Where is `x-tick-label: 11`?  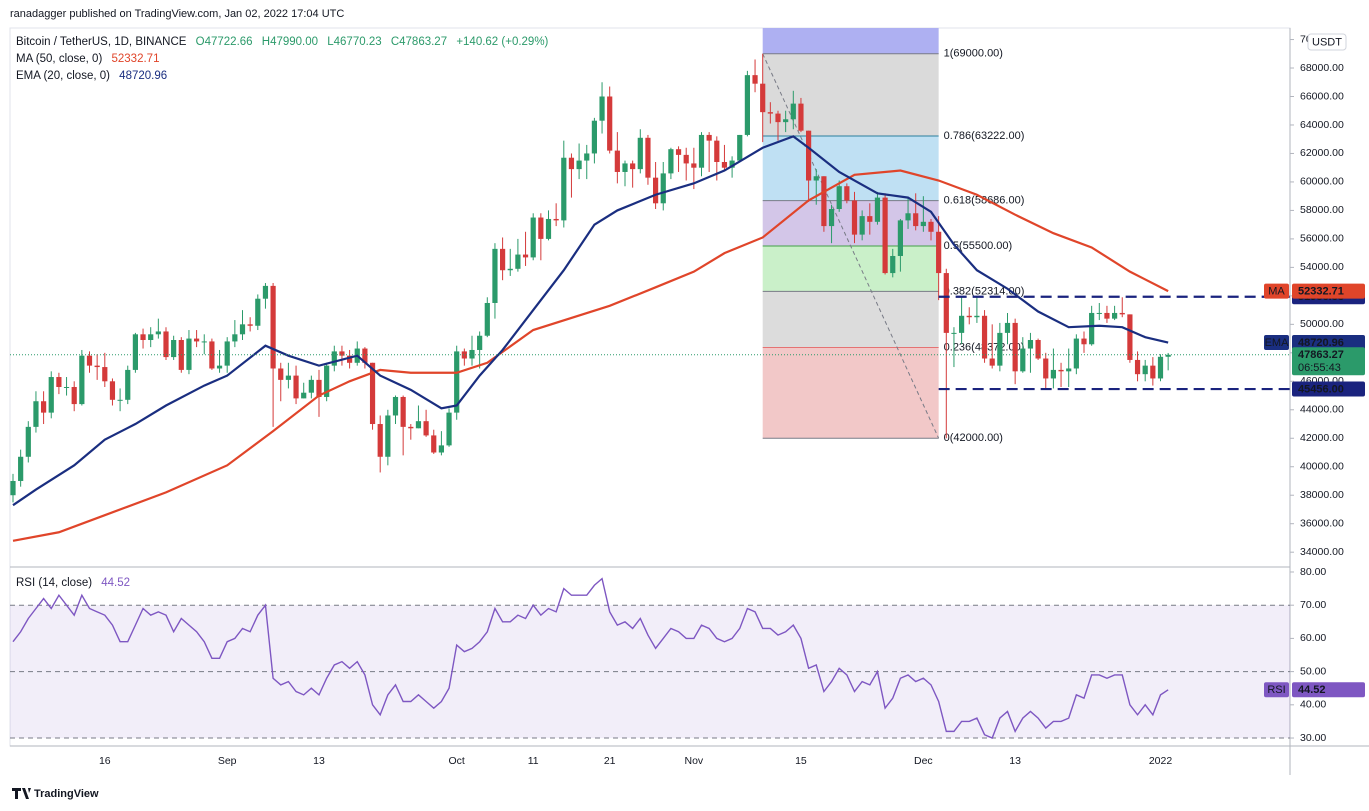
x-tick-label: 11 is located at coordinates (533, 761).